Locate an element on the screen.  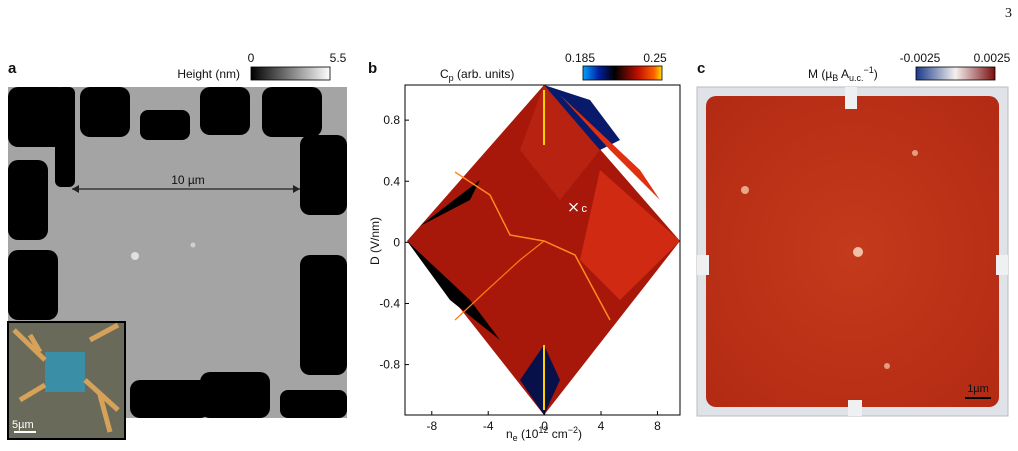
label-part: (10 is located at coordinates (528, 434).